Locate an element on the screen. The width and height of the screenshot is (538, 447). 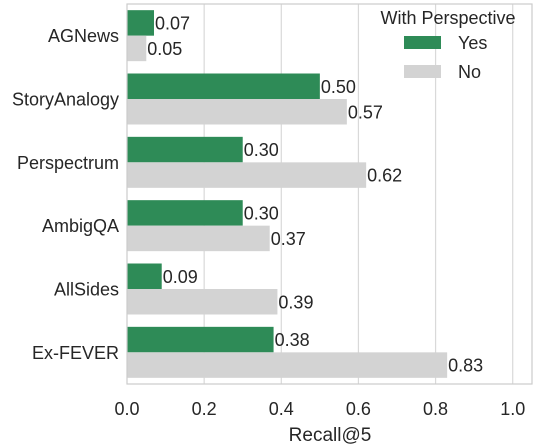
category-label: Perspectrum is located at coordinates (68, 163).